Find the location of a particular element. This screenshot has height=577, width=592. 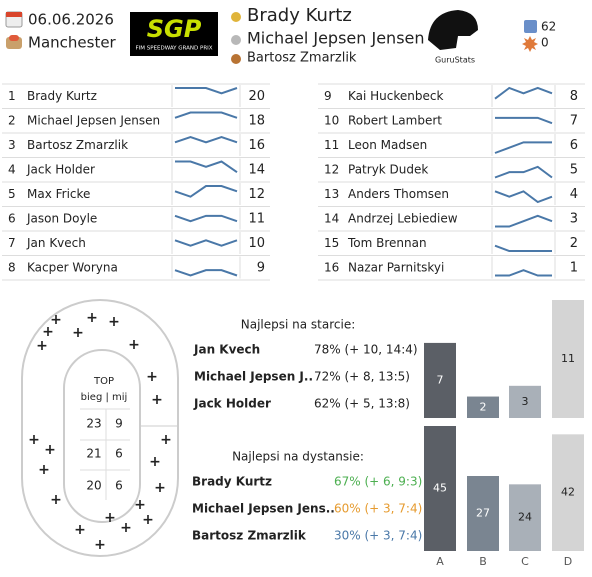

gate-bar-label: 27 is located at coordinates (483, 513).